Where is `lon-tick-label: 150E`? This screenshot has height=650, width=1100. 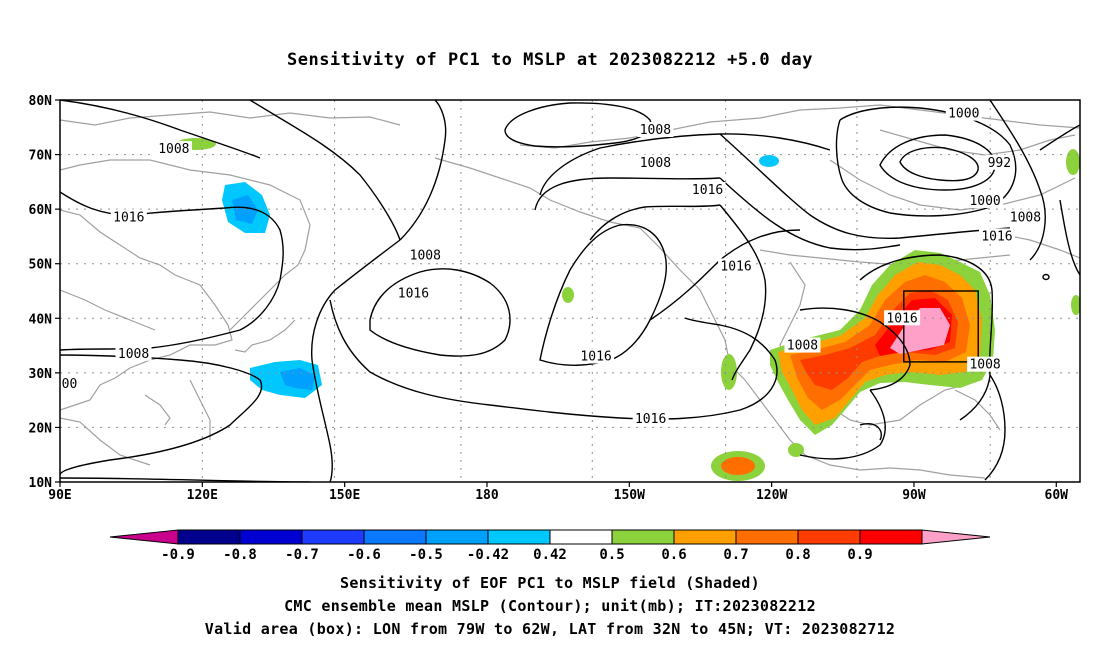 lon-tick-label: 150E is located at coordinates (344, 495).